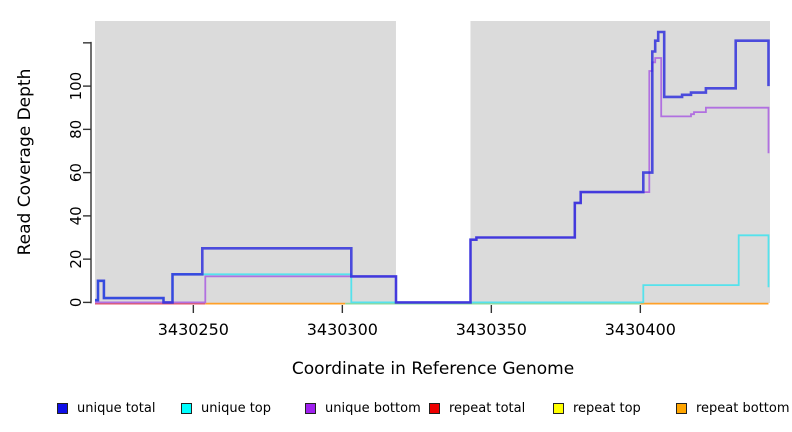 This screenshot has width=792, height=432. Describe the element at coordinates (76, 86) in the screenshot. I see `y-tick-label-100: 100` at that location.